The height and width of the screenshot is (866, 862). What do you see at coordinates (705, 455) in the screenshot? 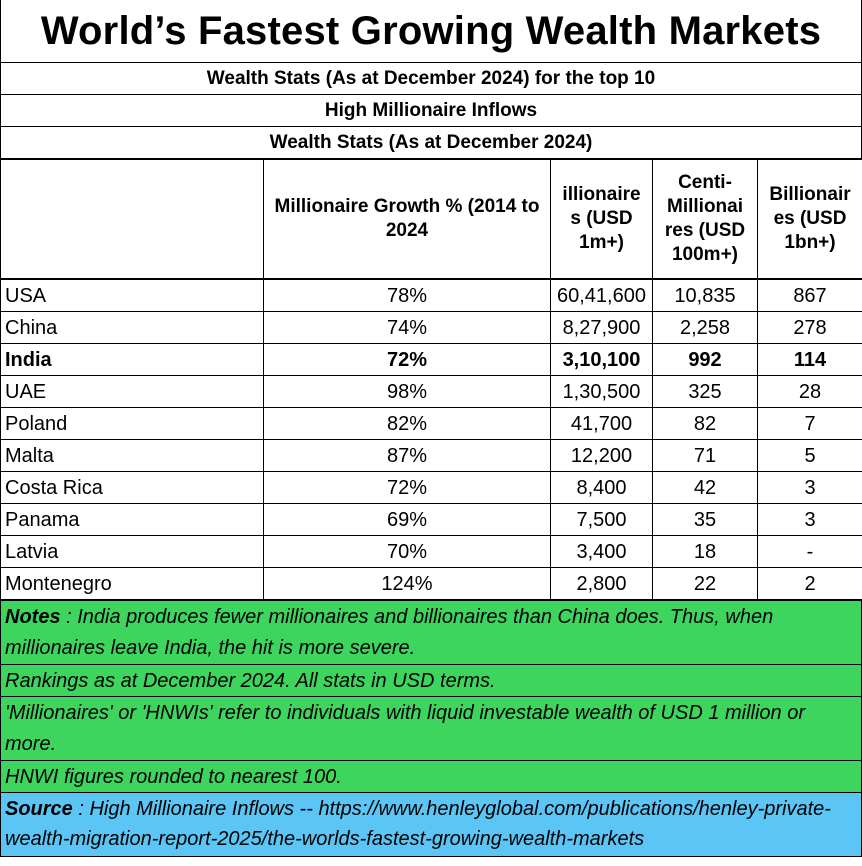
I see `cell-centi-millionaires: 71` at bounding box center [705, 455].